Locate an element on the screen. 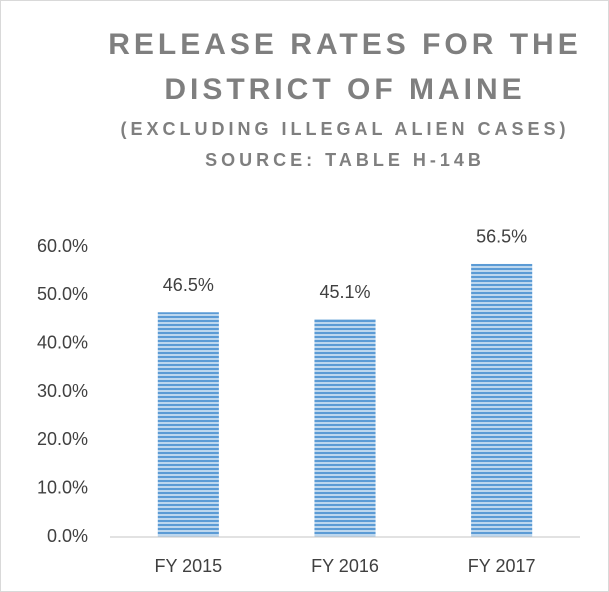 The width and height of the screenshot is (609, 592). y-tick-label: 0.0% is located at coordinates (67, 536).